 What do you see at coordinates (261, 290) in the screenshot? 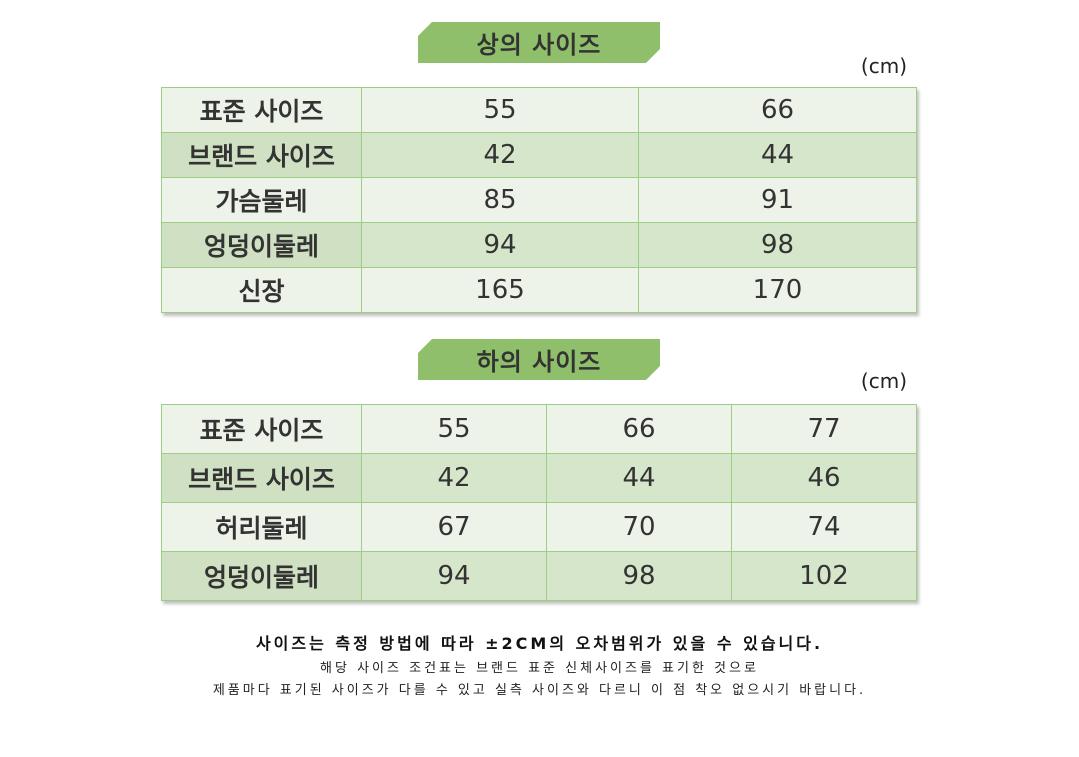
I see `row-label: 신장` at bounding box center [261, 290].